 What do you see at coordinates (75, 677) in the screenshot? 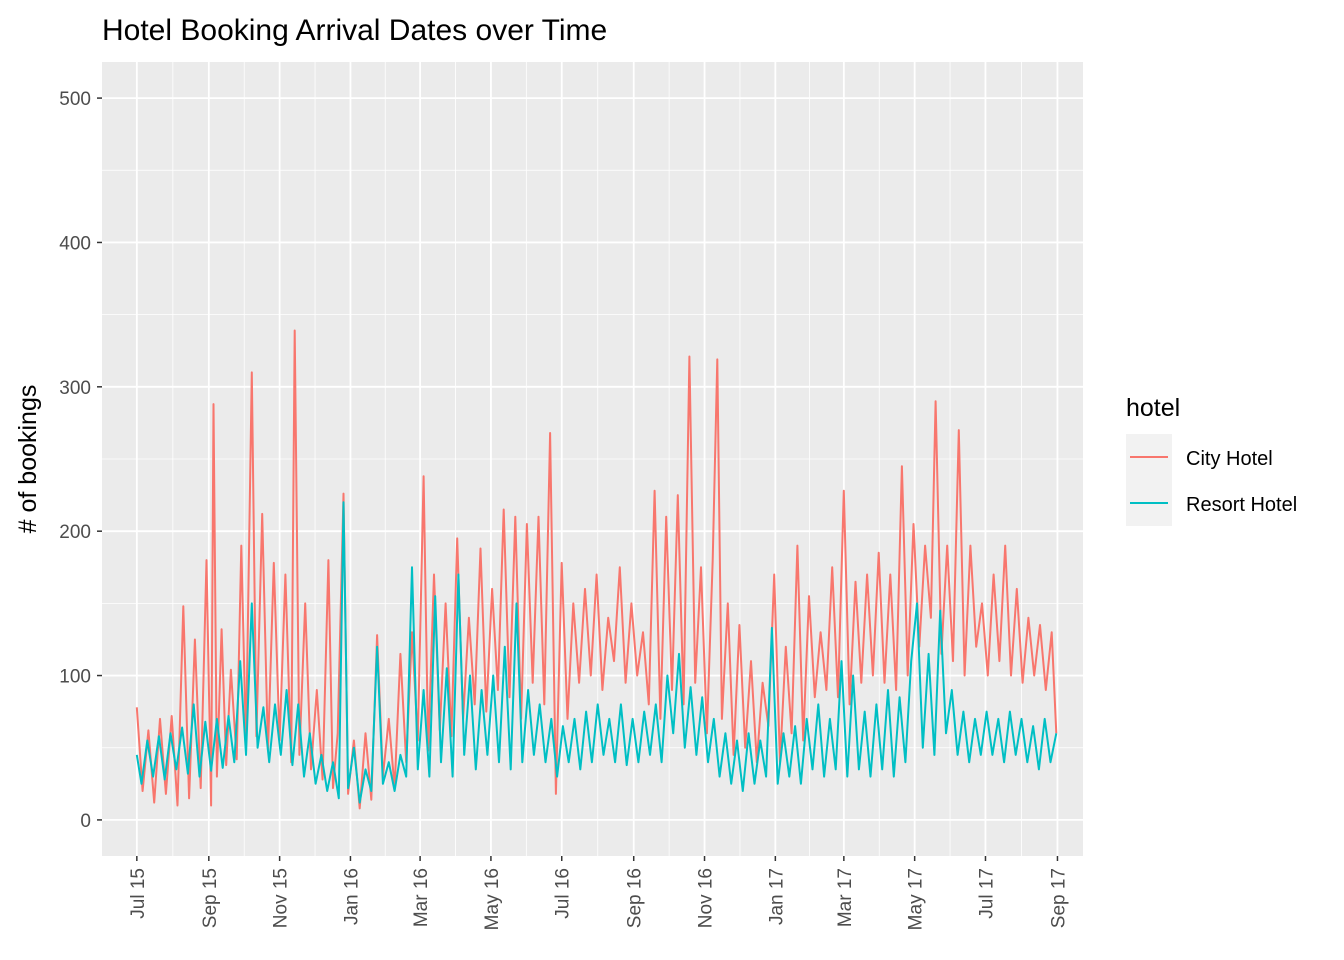
I see `y-tick-label: 100` at bounding box center [75, 677].